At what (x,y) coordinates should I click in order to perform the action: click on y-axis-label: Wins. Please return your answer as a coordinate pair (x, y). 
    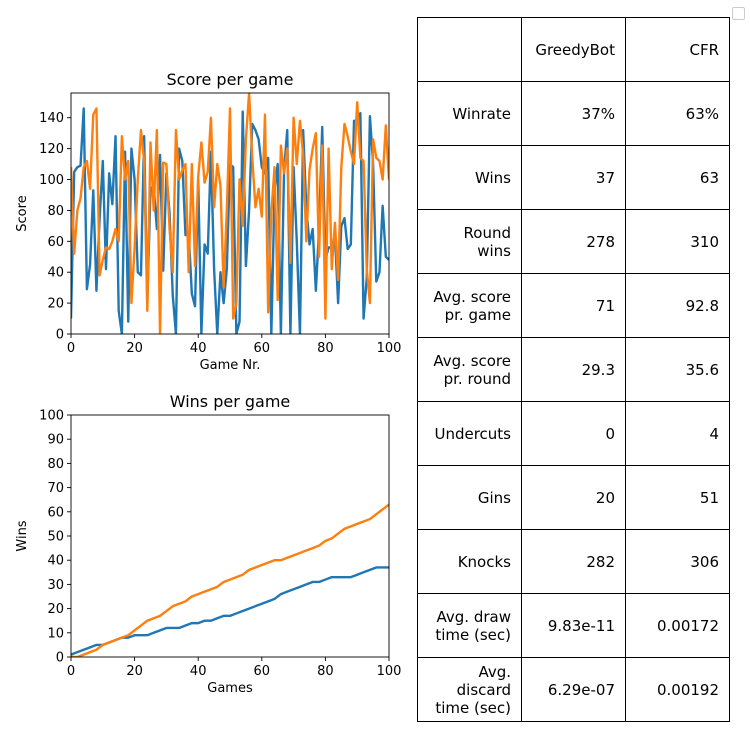
    Looking at the image, I should click on (22, 535).